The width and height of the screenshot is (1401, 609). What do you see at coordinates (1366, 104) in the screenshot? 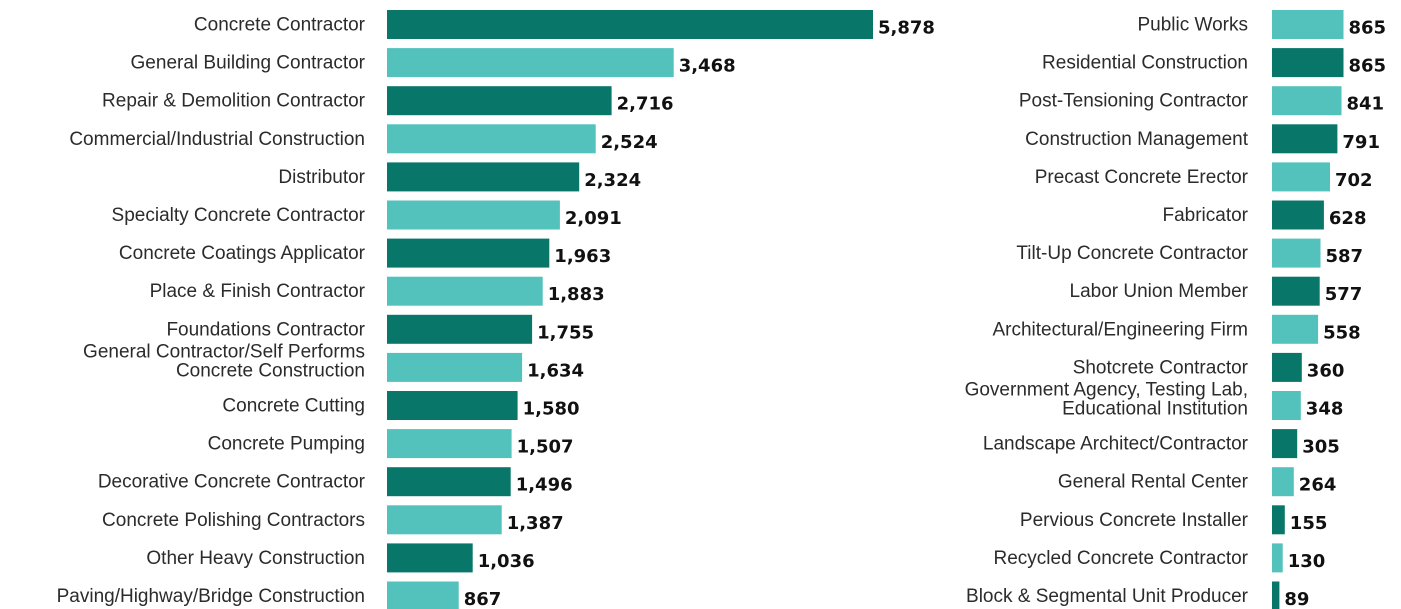
I see `bar-value-label: 841` at bounding box center [1366, 104].